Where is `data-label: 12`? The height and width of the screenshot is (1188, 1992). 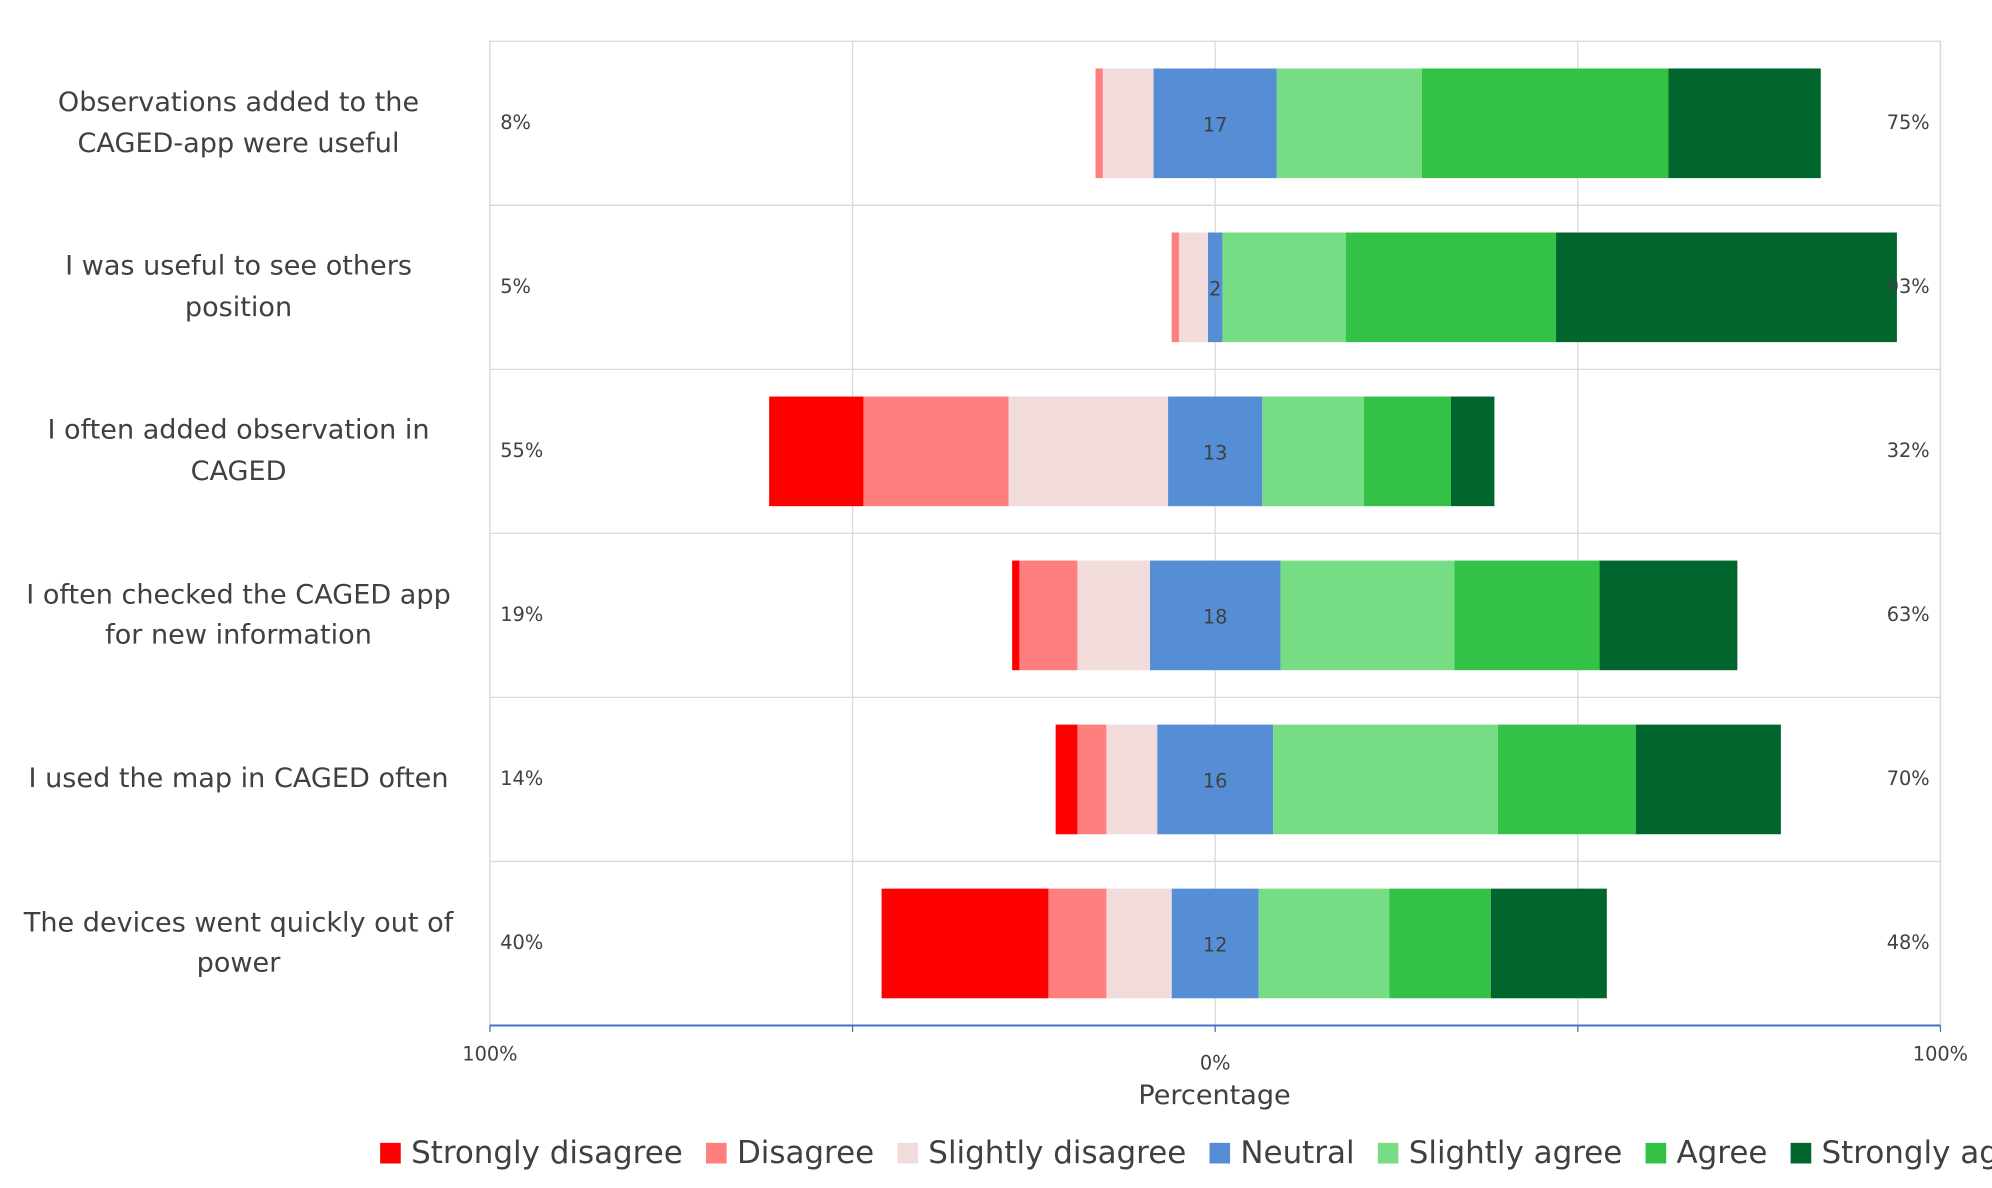 data-label: 12 is located at coordinates (1215, 945).